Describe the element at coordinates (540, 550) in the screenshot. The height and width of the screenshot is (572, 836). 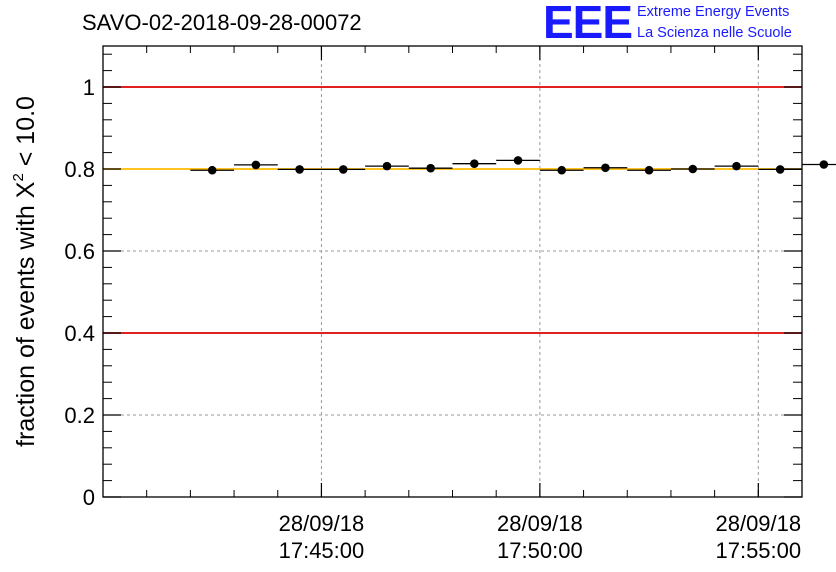
I see `x-tick-time: 17:50:00` at that location.